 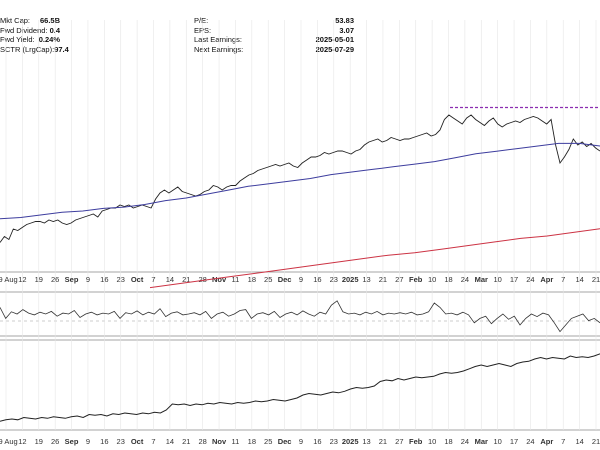 What do you see at coordinates (24, 30) in the screenshot?
I see `stat-label: Fwd Dividend:` at bounding box center [24, 30].